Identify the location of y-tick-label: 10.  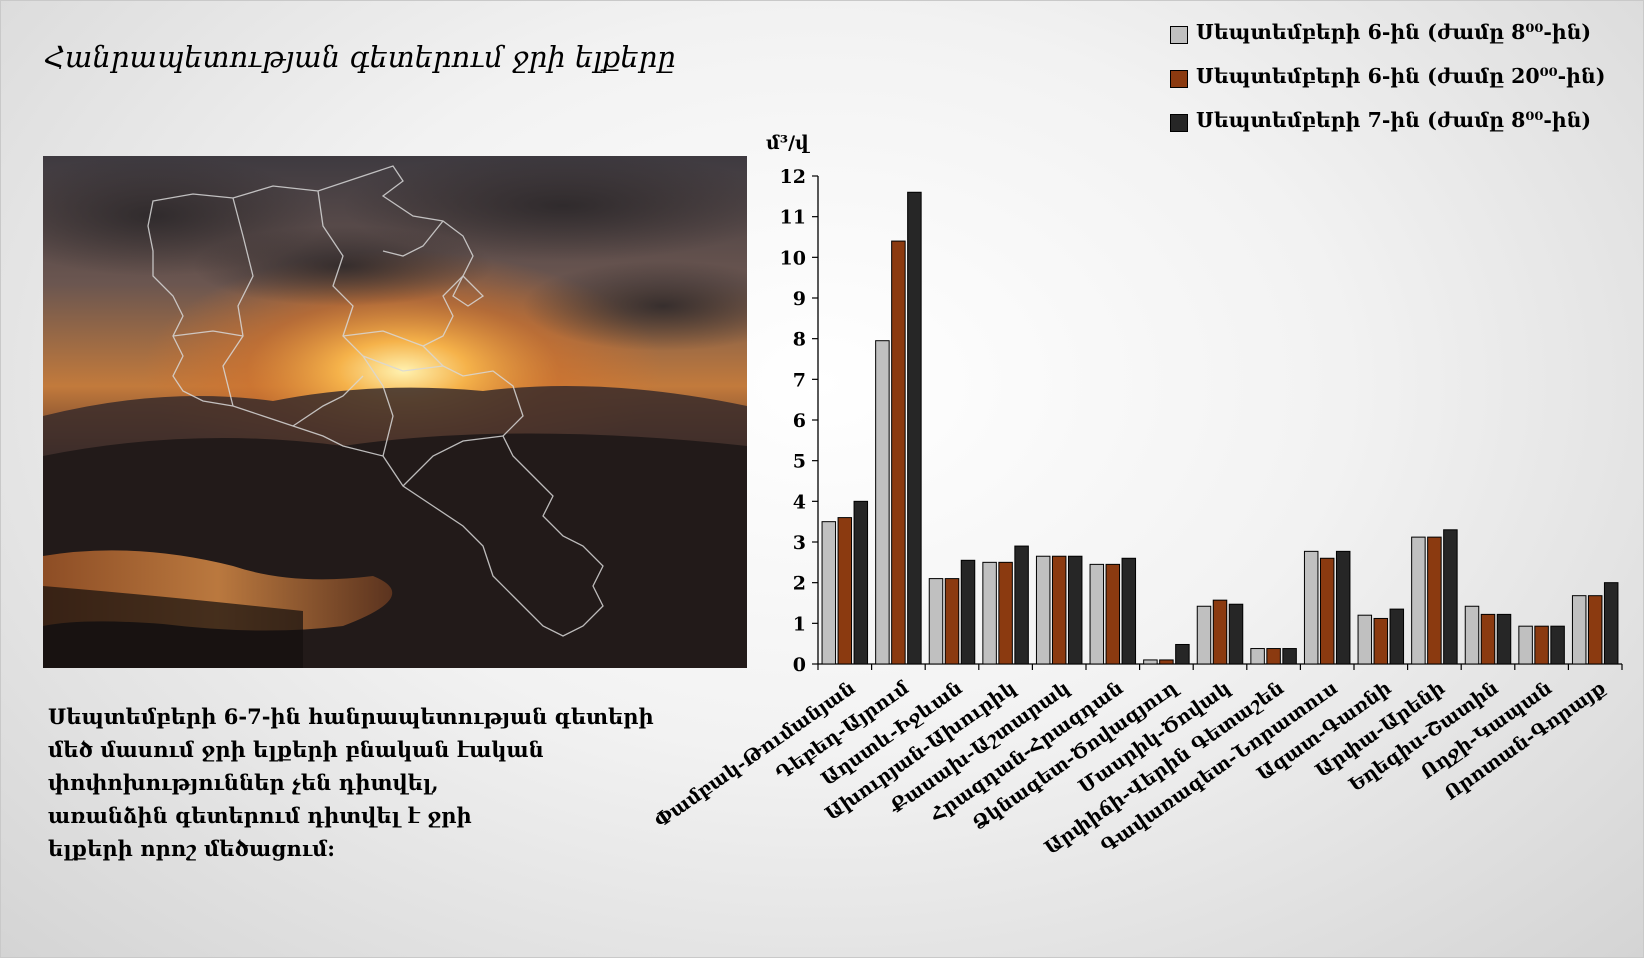
(793, 258).